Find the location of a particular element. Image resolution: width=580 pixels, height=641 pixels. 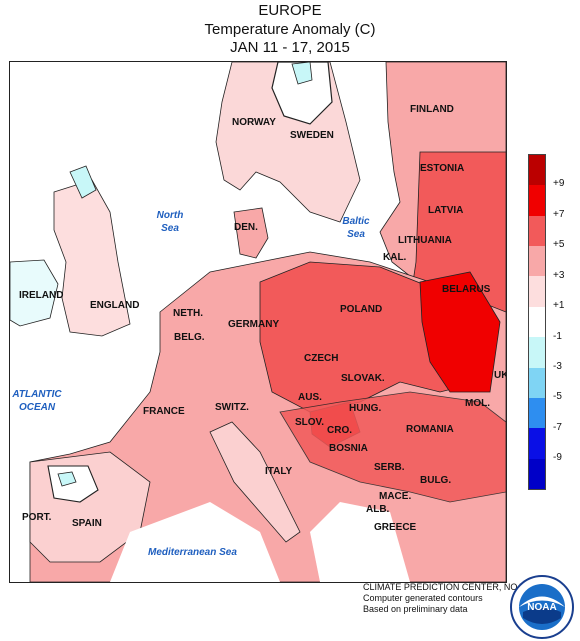

country-label-kal: KAL. is located at coordinates (395, 257).